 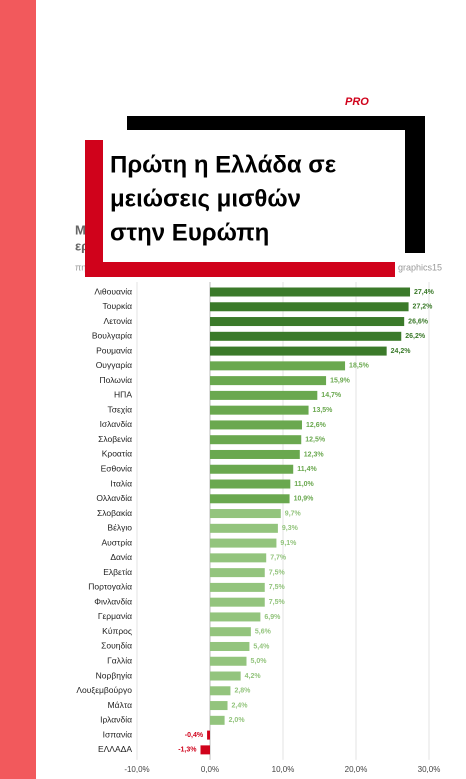 What do you see at coordinates (117, 734) in the screenshot?
I see `y-tick-label: Ισπανία` at bounding box center [117, 734].